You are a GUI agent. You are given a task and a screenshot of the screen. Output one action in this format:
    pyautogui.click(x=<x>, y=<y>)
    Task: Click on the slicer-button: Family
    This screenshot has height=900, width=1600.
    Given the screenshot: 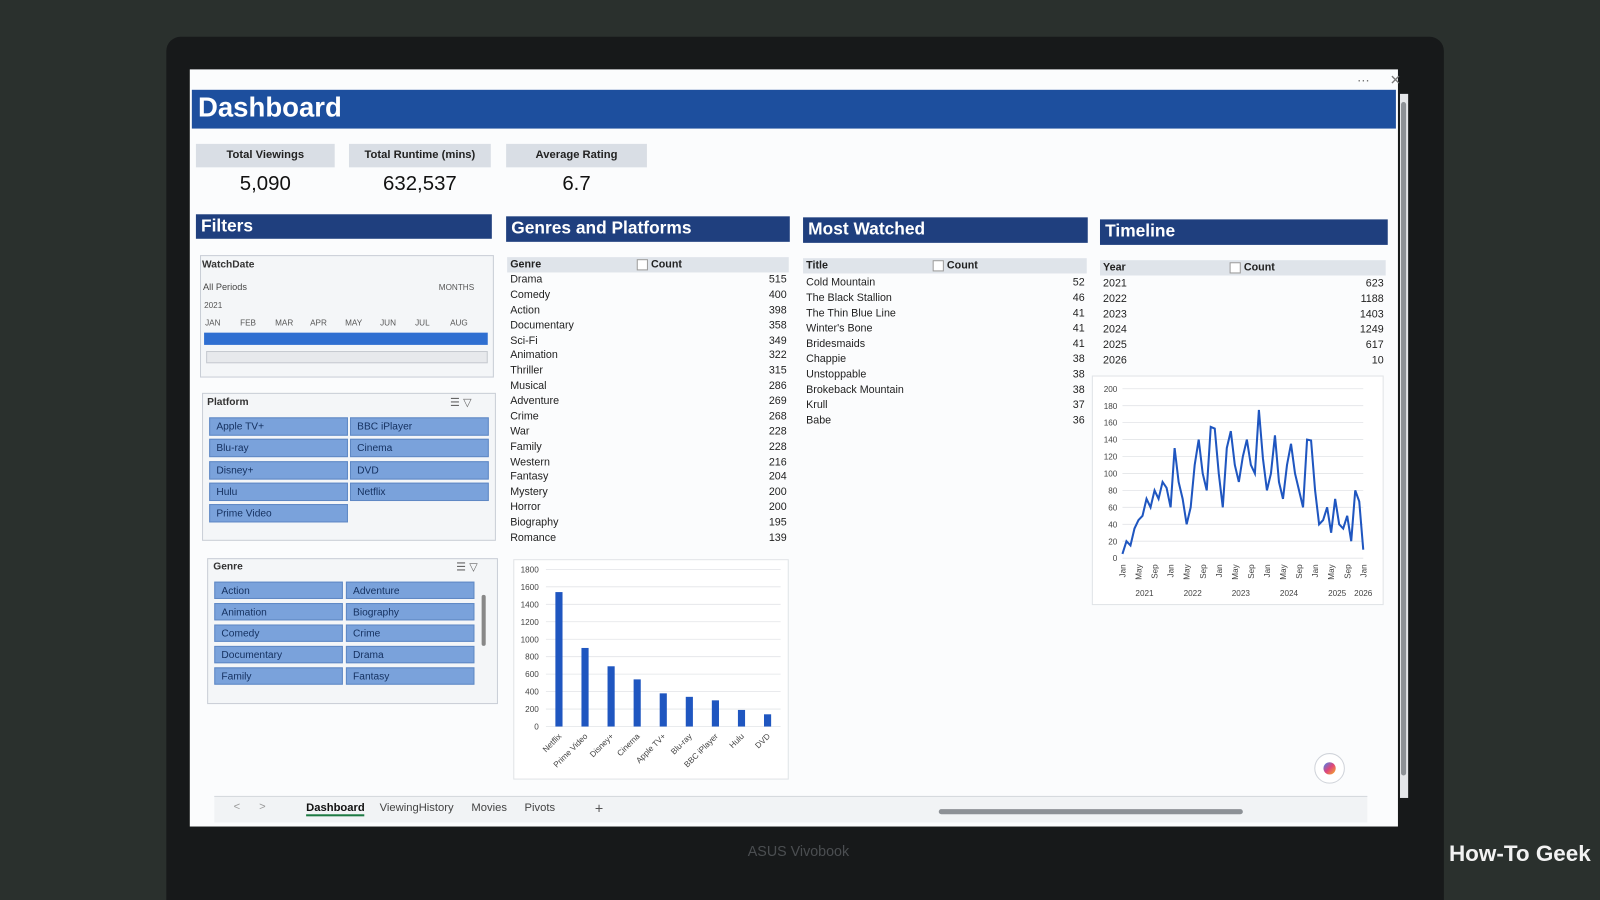 What is the action you would take?
    pyautogui.click(x=278, y=676)
    